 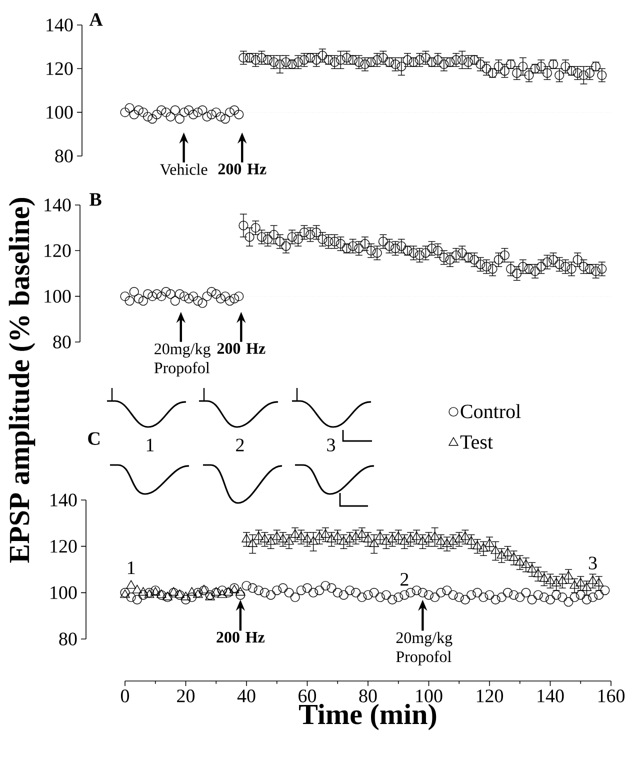 I want to click on annotation: 1, so click(x=131, y=567).